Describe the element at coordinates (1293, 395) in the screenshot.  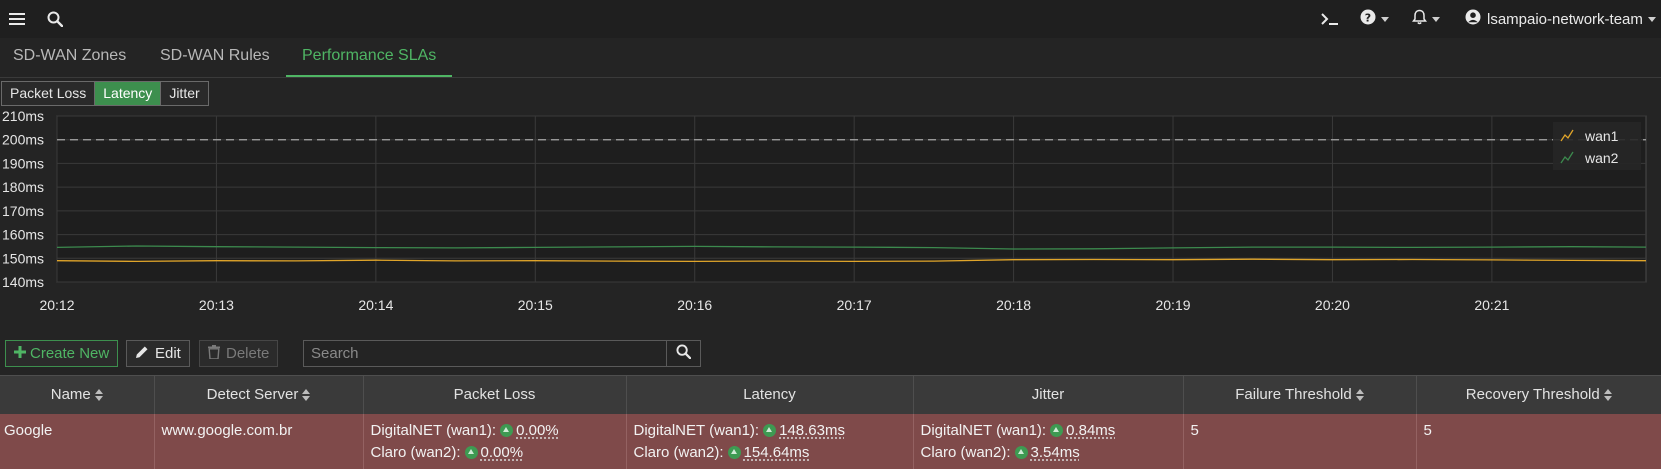
I see `column-header-label: Failure Threshold` at that location.